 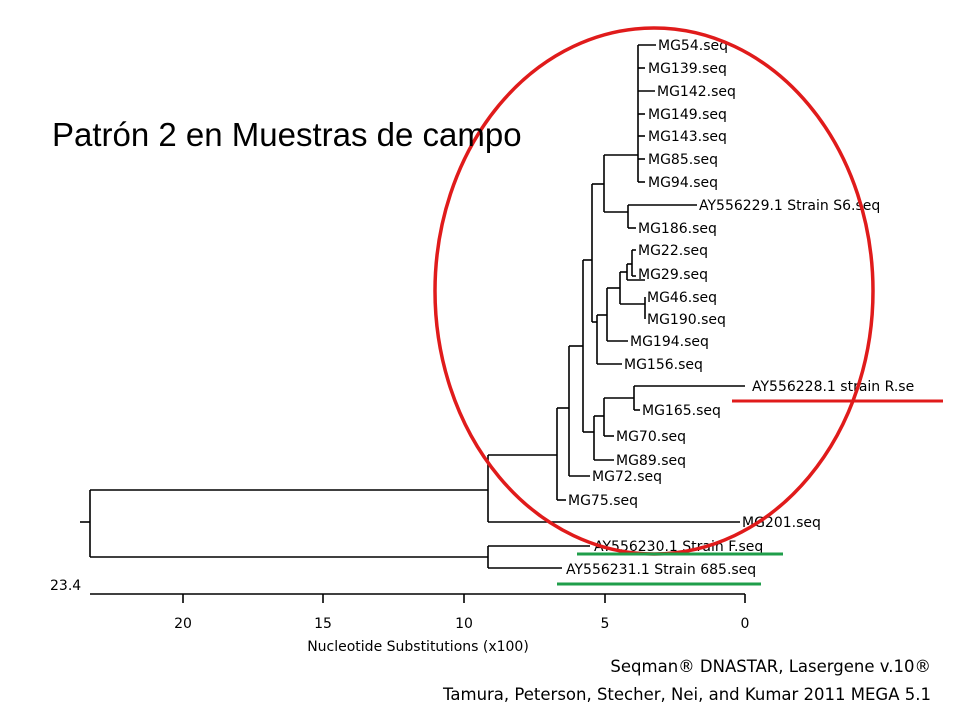 What do you see at coordinates (663, 365) in the screenshot?
I see `leaf-label: MG156.seq` at bounding box center [663, 365].